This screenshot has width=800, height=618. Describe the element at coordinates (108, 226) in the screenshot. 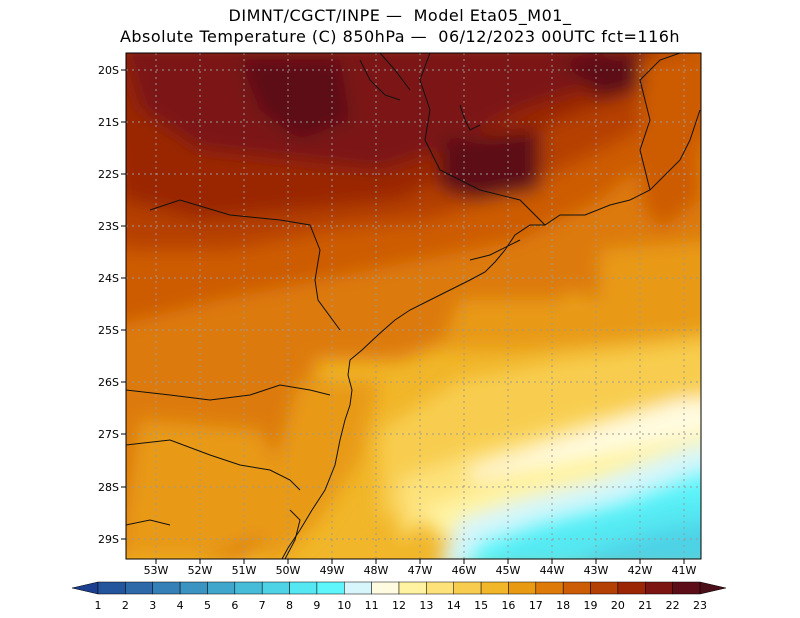

I see `lat-label-23s: 23S` at that location.